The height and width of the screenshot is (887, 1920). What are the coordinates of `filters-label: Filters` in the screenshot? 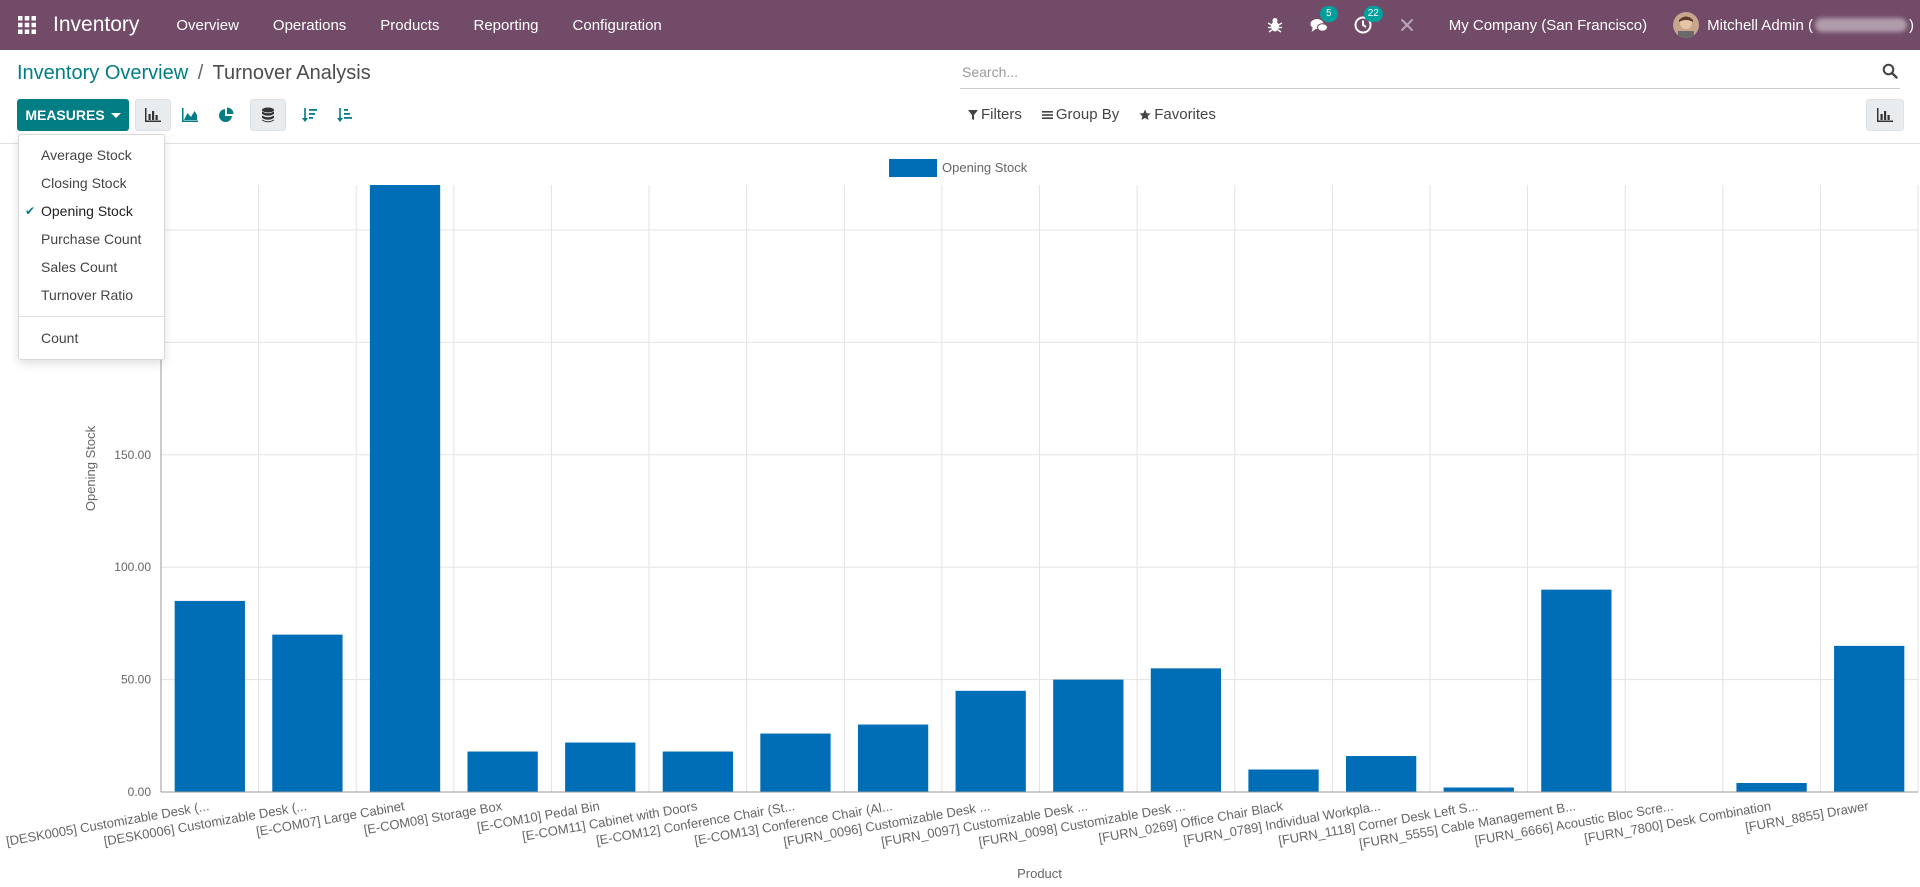 It's located at (1001, 114).